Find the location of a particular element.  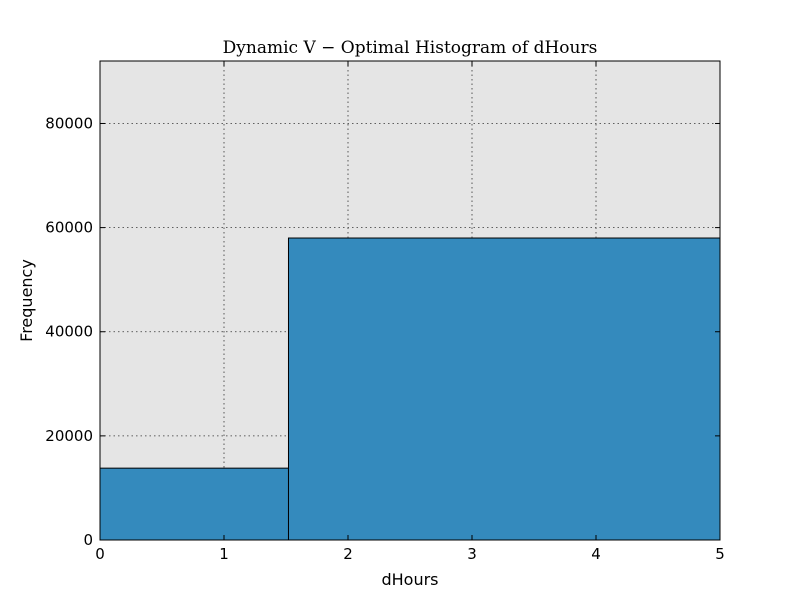

x-tick-label: 2 is located at coordinates (348, 554).